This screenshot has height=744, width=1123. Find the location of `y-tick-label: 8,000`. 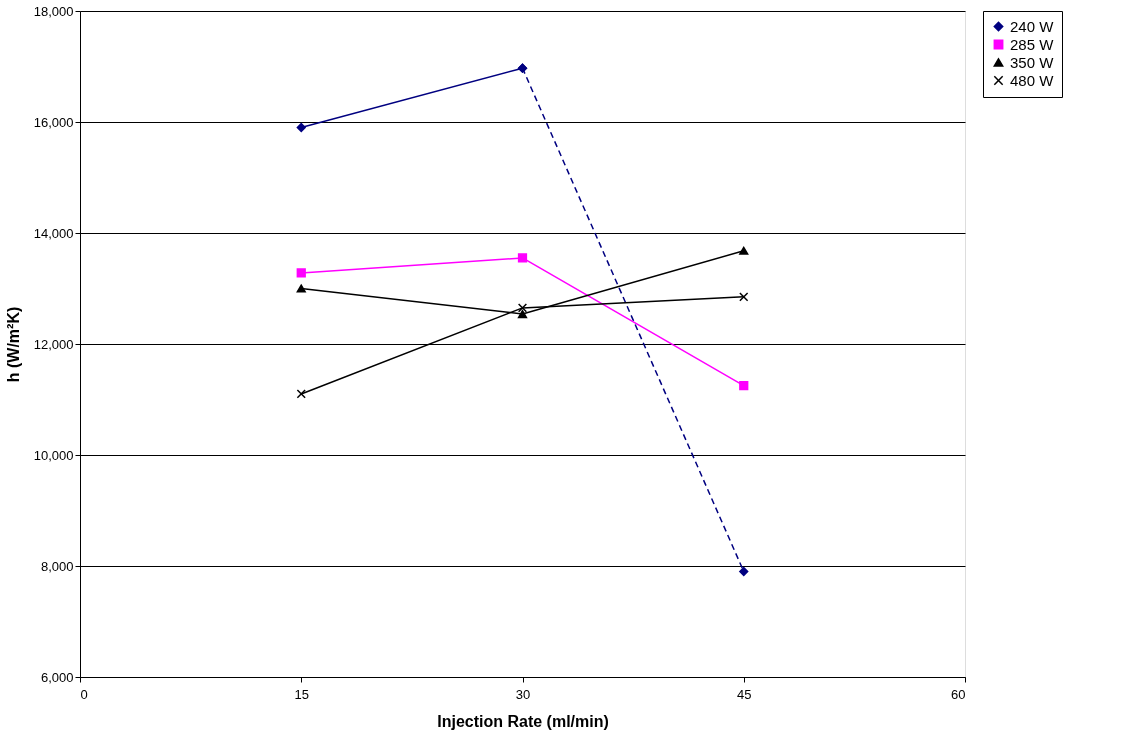

y-tick-label: 8,000 is located at coordinates (57, 566).